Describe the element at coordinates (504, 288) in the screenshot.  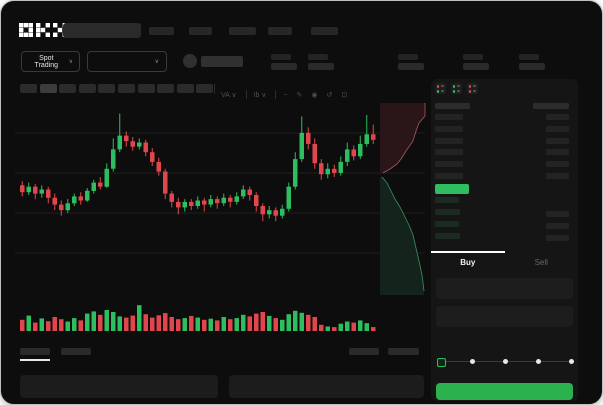
I see `price-input` at that location.